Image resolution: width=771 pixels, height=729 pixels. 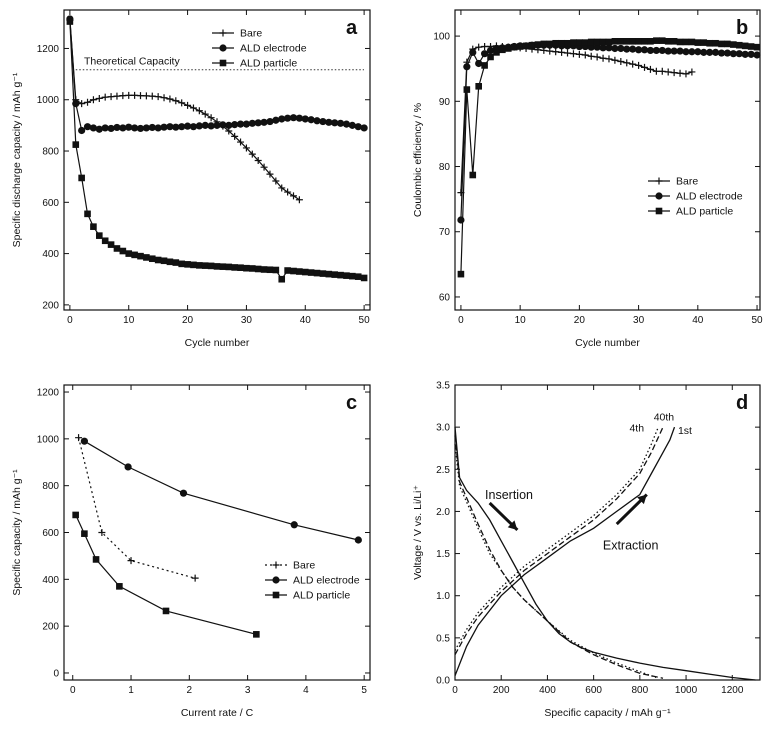 I want to click on y-tick-label: 800, so click(x=50, y=152).